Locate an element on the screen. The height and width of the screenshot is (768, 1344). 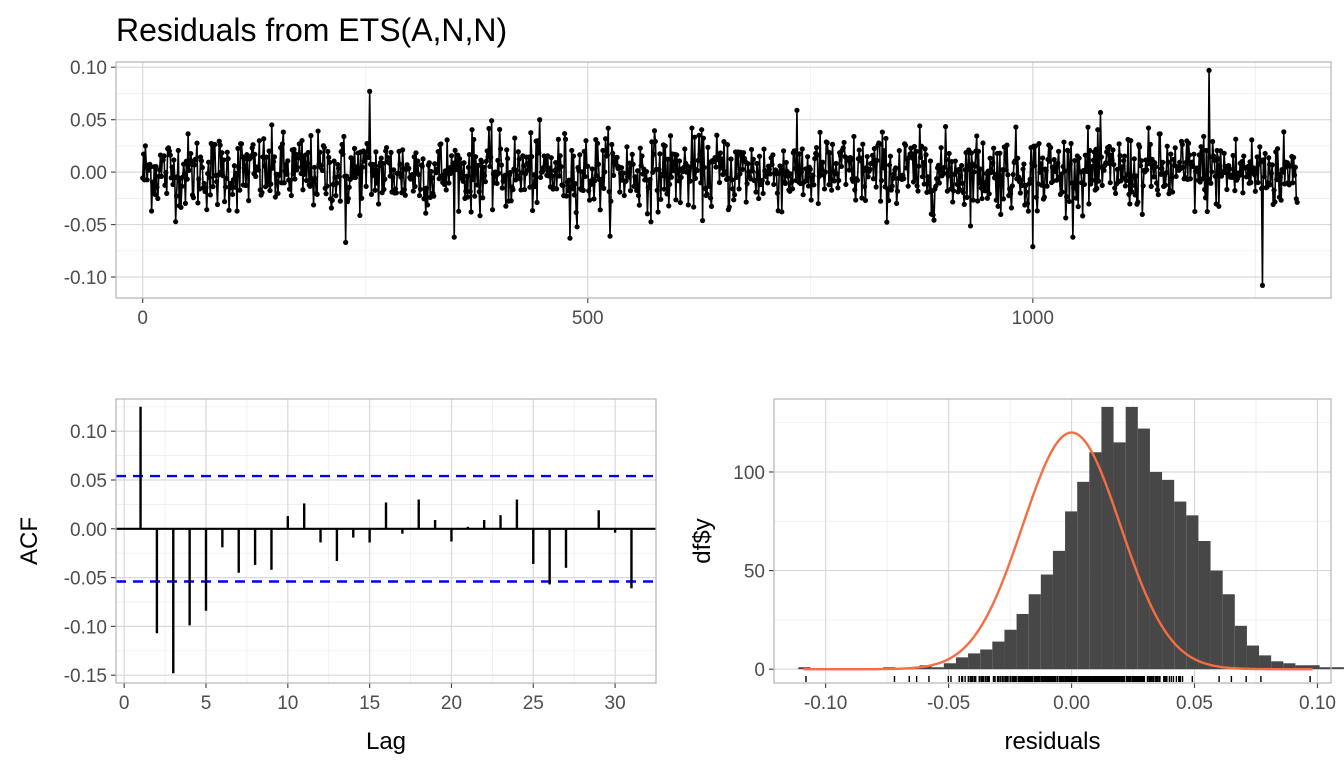
density-curve is located at coordinates (1058, 551).